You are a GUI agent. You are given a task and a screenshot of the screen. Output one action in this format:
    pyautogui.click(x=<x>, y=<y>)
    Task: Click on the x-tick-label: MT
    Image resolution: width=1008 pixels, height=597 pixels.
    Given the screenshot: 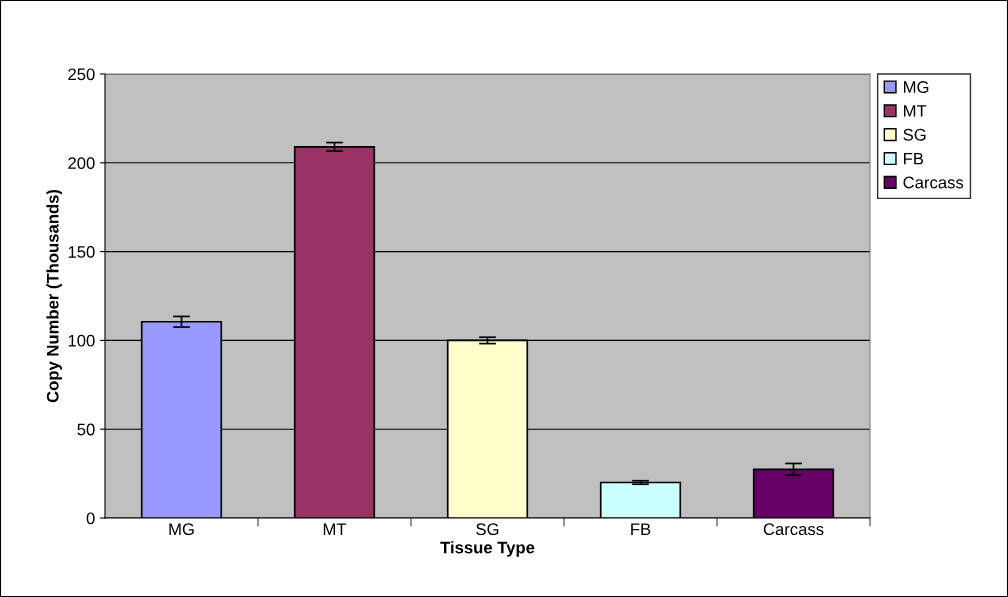 What is the action you would take?
    pyautogui.click(x=335, y=529)
    